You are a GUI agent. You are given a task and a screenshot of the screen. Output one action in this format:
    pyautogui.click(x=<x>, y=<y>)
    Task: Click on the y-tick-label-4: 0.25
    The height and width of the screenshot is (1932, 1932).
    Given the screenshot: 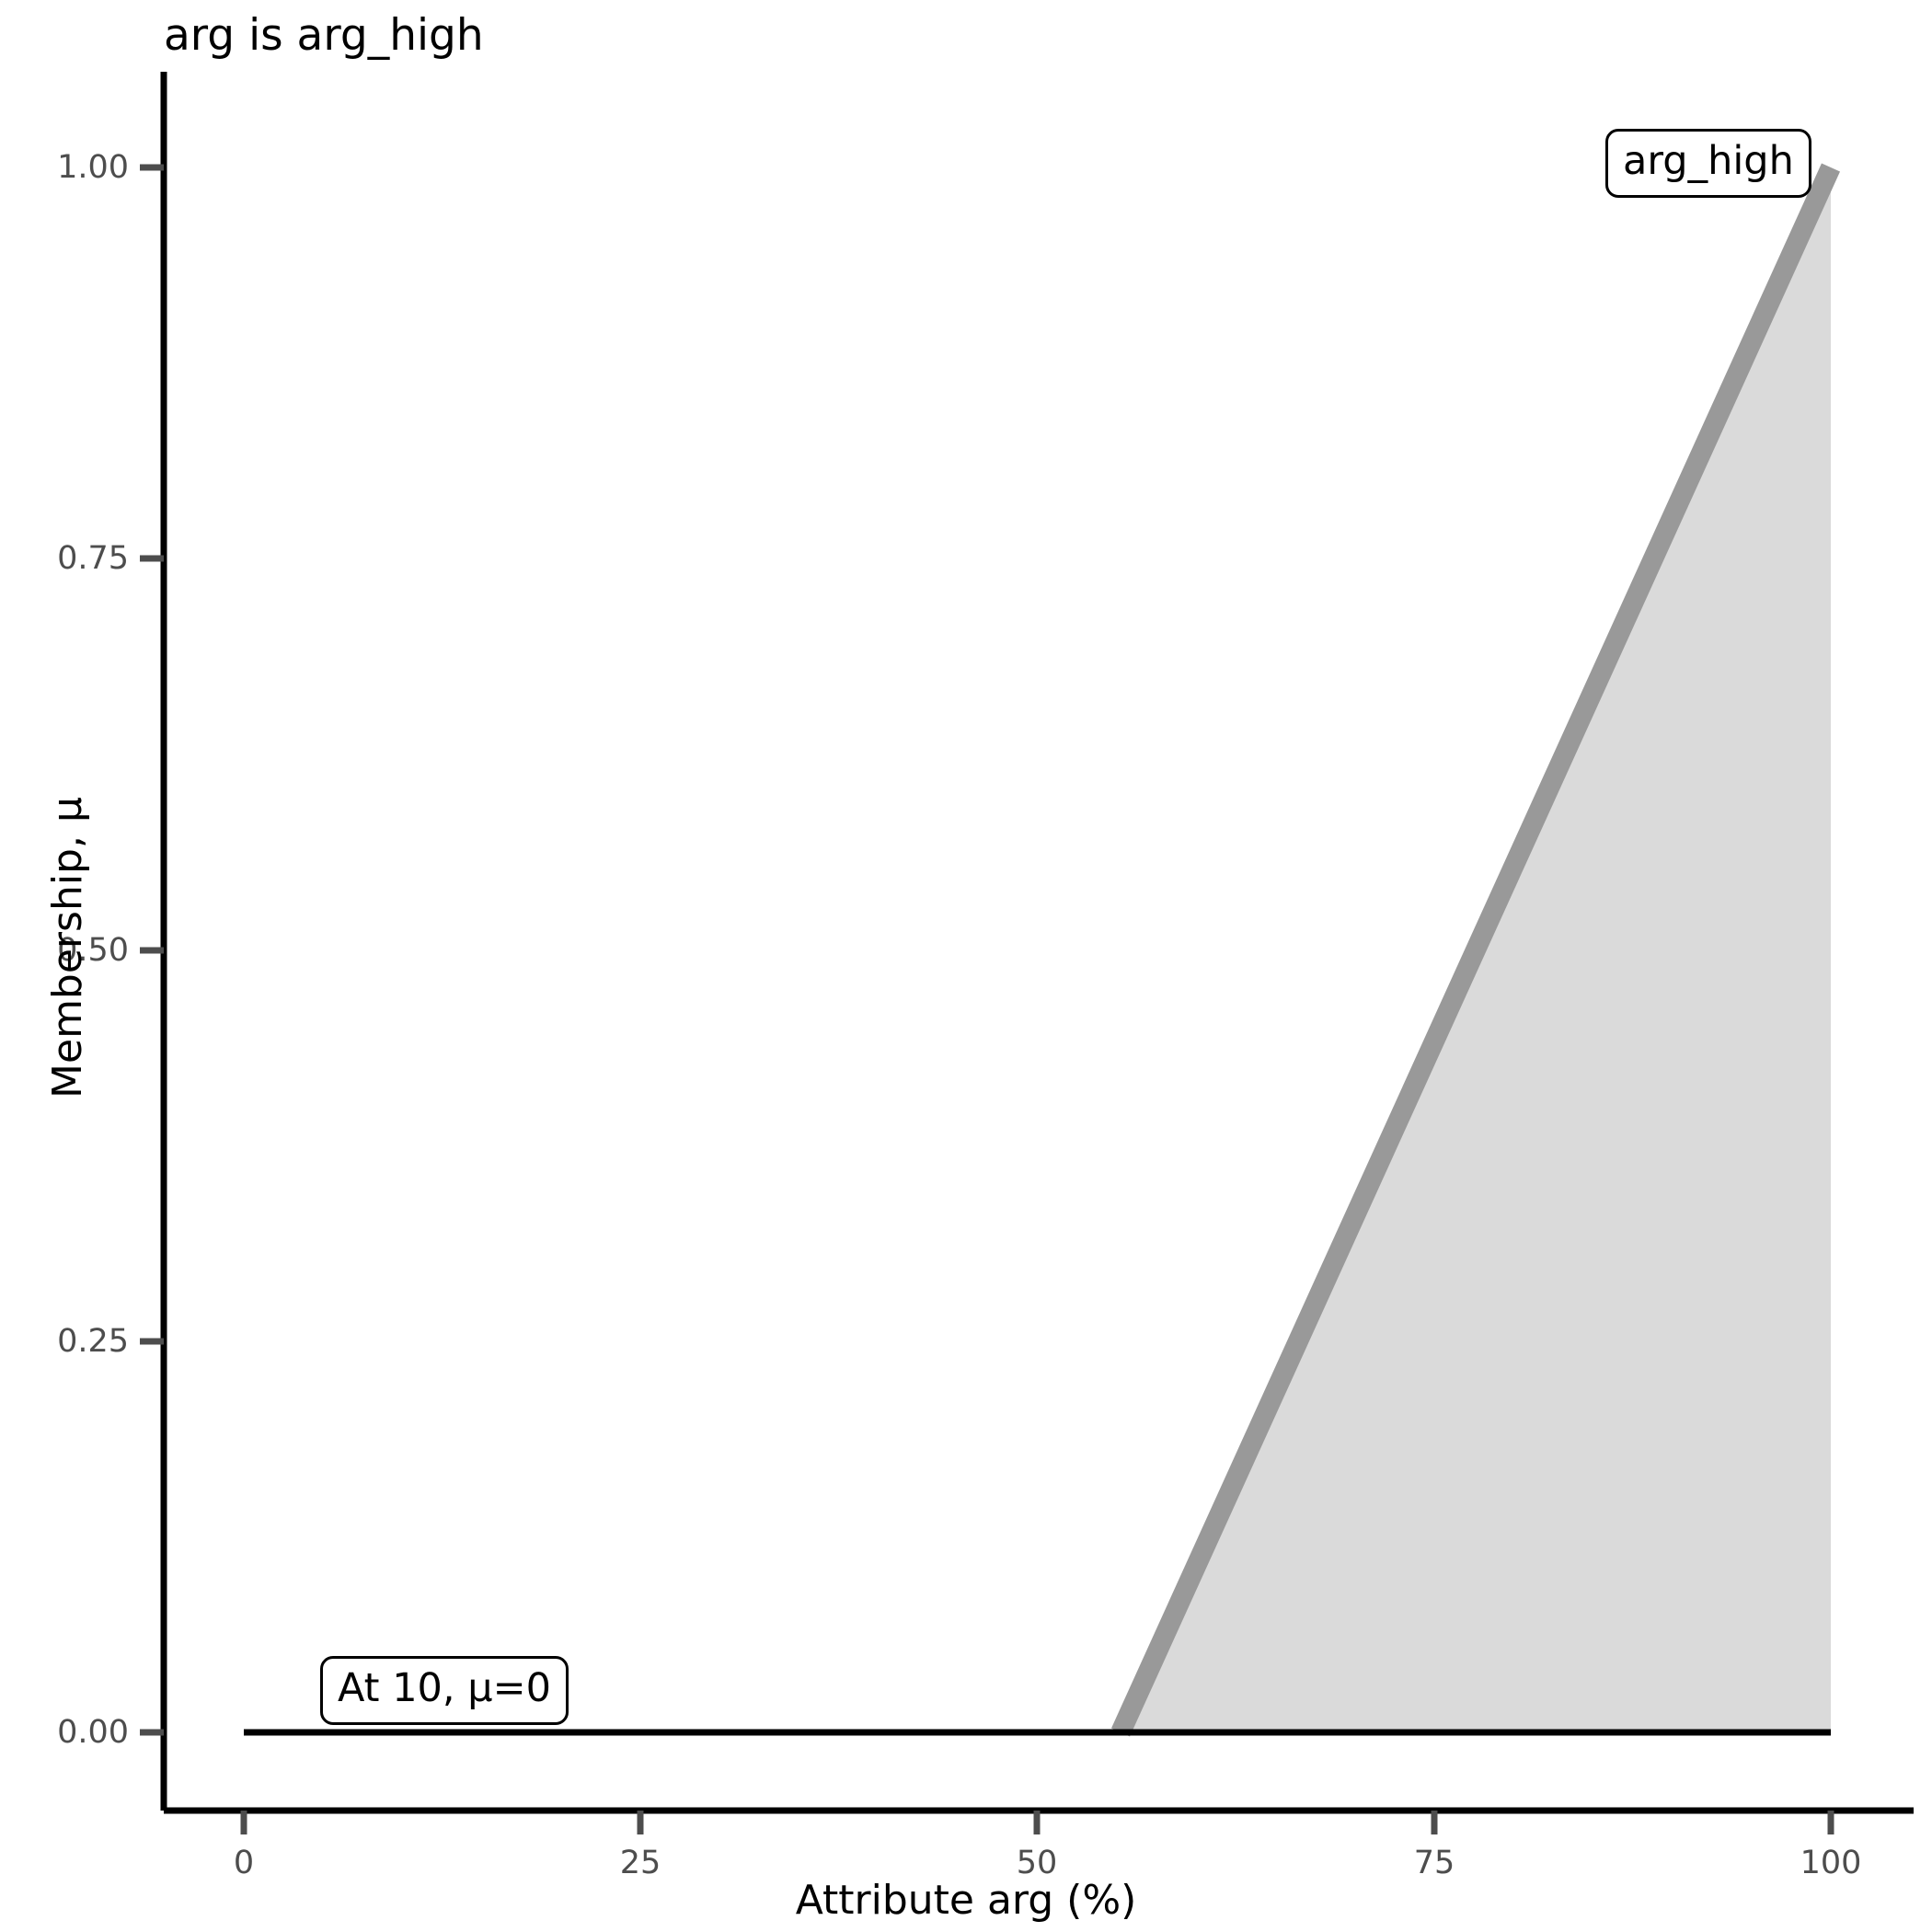 What is the action you would take?
    pyautogui.click(x=93, y=1341)
    